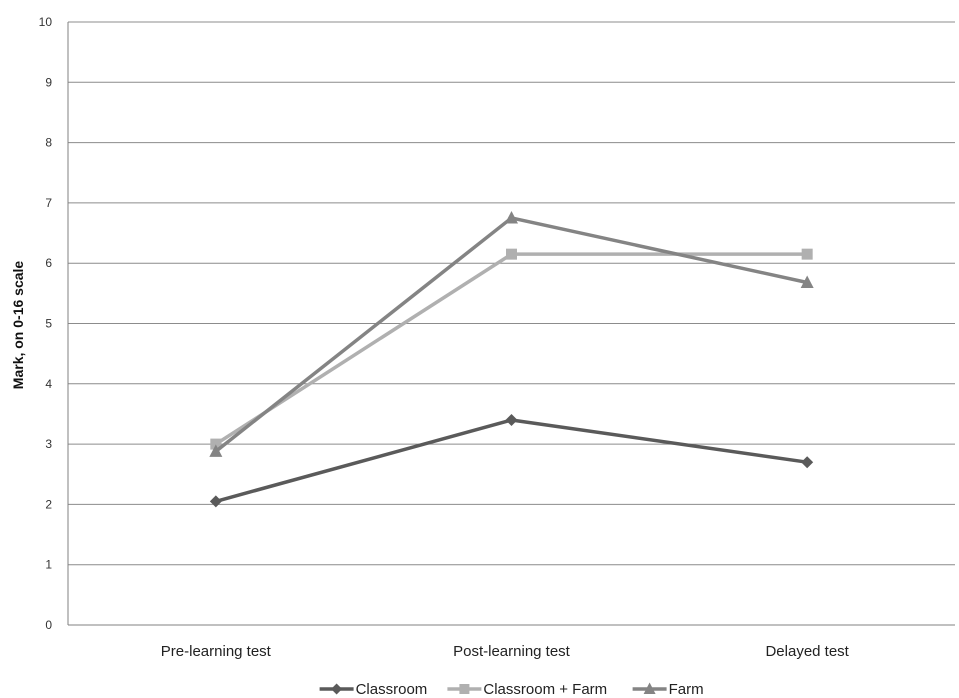  Describe the element at coordinates (46, 22) in the screenshot. I see `y-tick-label: 10` at that location.